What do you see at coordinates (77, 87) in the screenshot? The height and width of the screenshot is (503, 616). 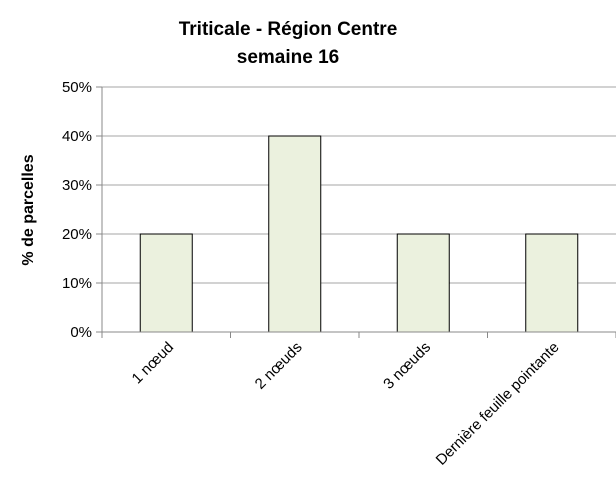 I see `y-tick-label: 50%` at bounding box center [77, 87].